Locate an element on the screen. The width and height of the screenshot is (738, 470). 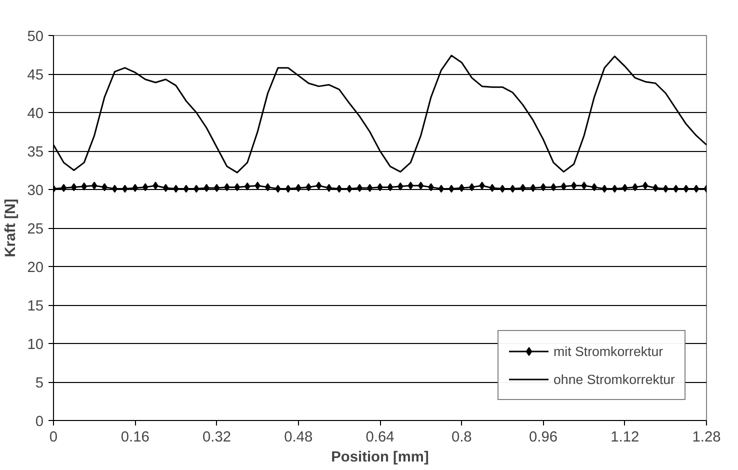
y-tick-label: 0 is located at coordinates (39, 422).